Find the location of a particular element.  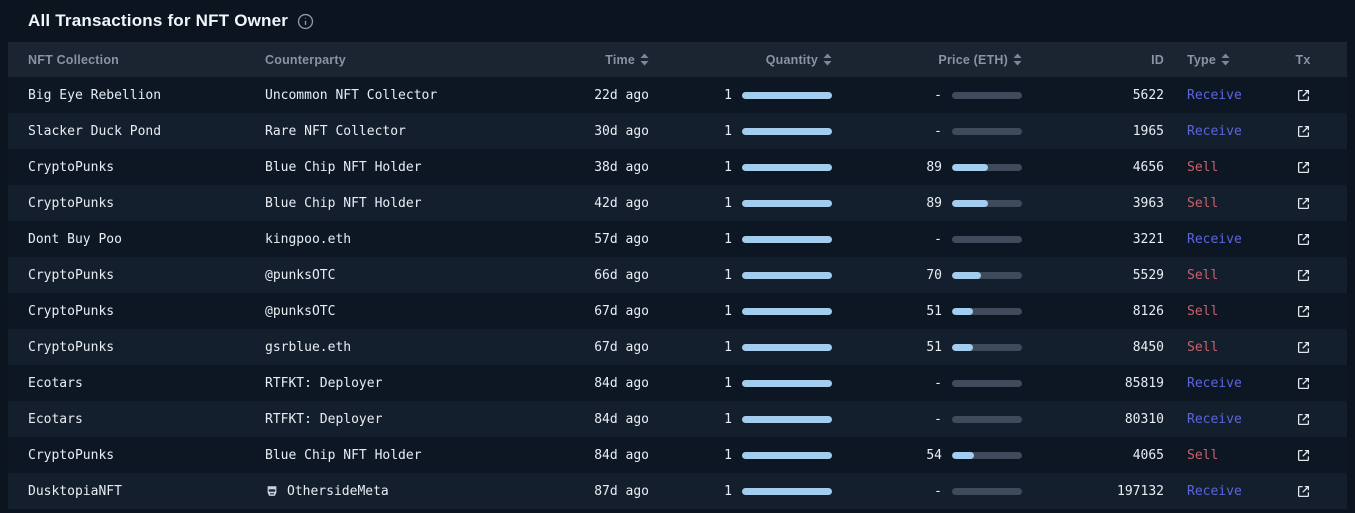

page-header: All Transactions for NFT Owner is located at coordinates (677, 21).